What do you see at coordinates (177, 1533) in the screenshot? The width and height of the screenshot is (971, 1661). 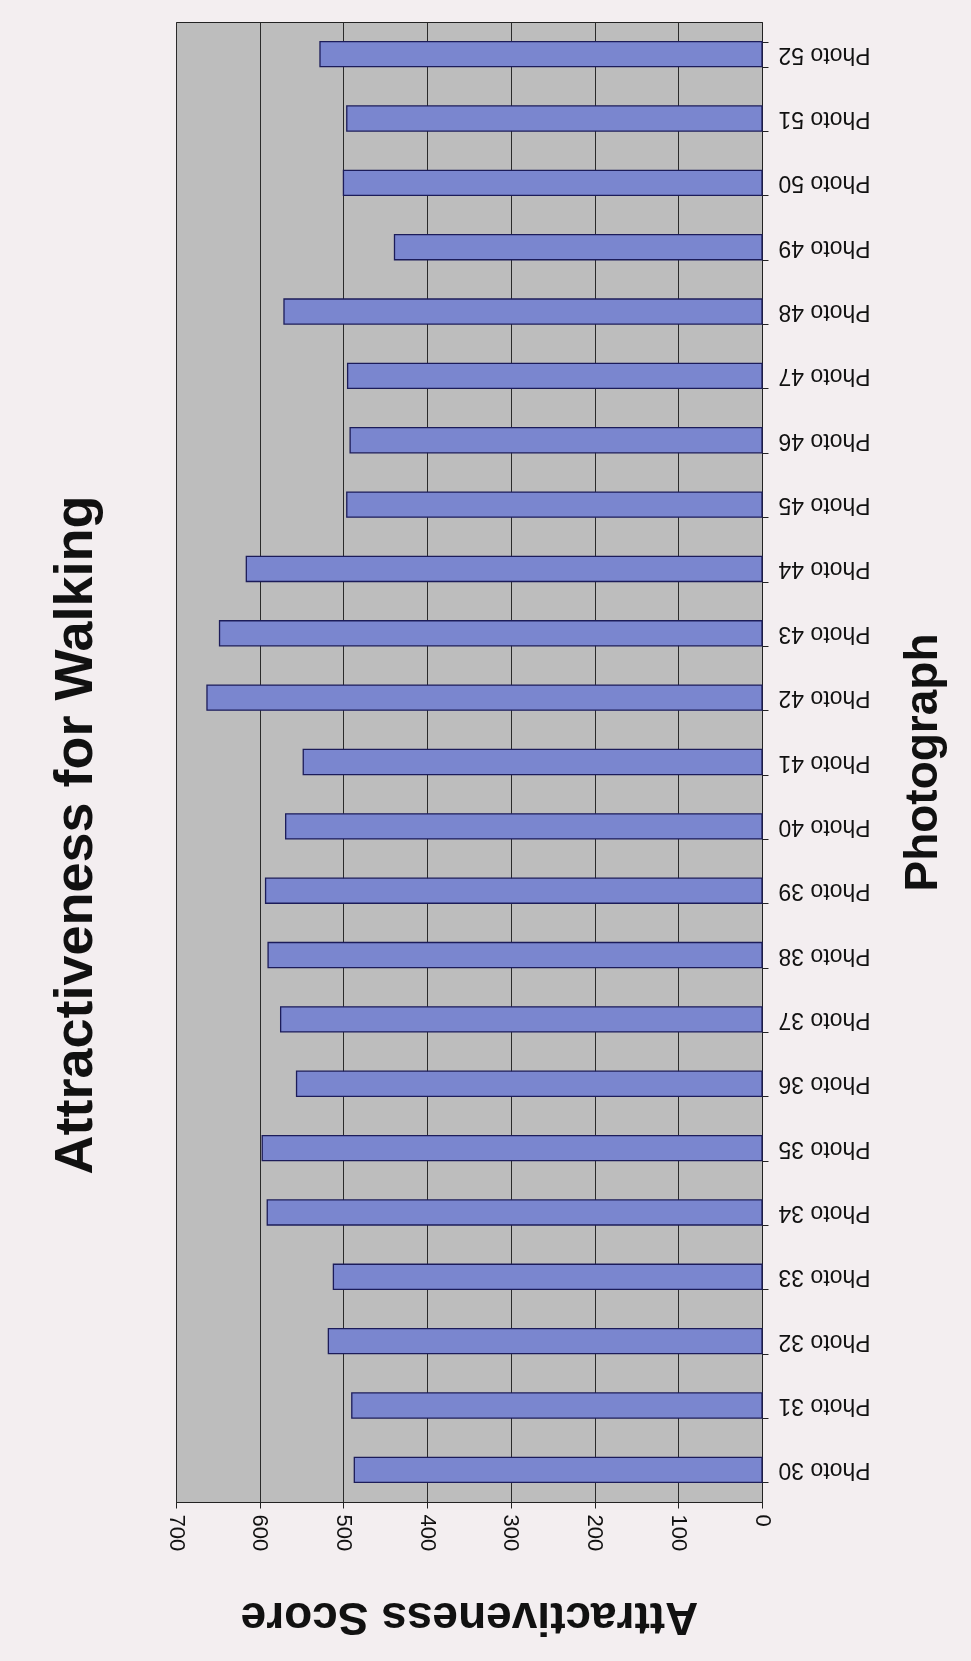 I see `x-tick-label: 700` at bounding box center [177, 1533].